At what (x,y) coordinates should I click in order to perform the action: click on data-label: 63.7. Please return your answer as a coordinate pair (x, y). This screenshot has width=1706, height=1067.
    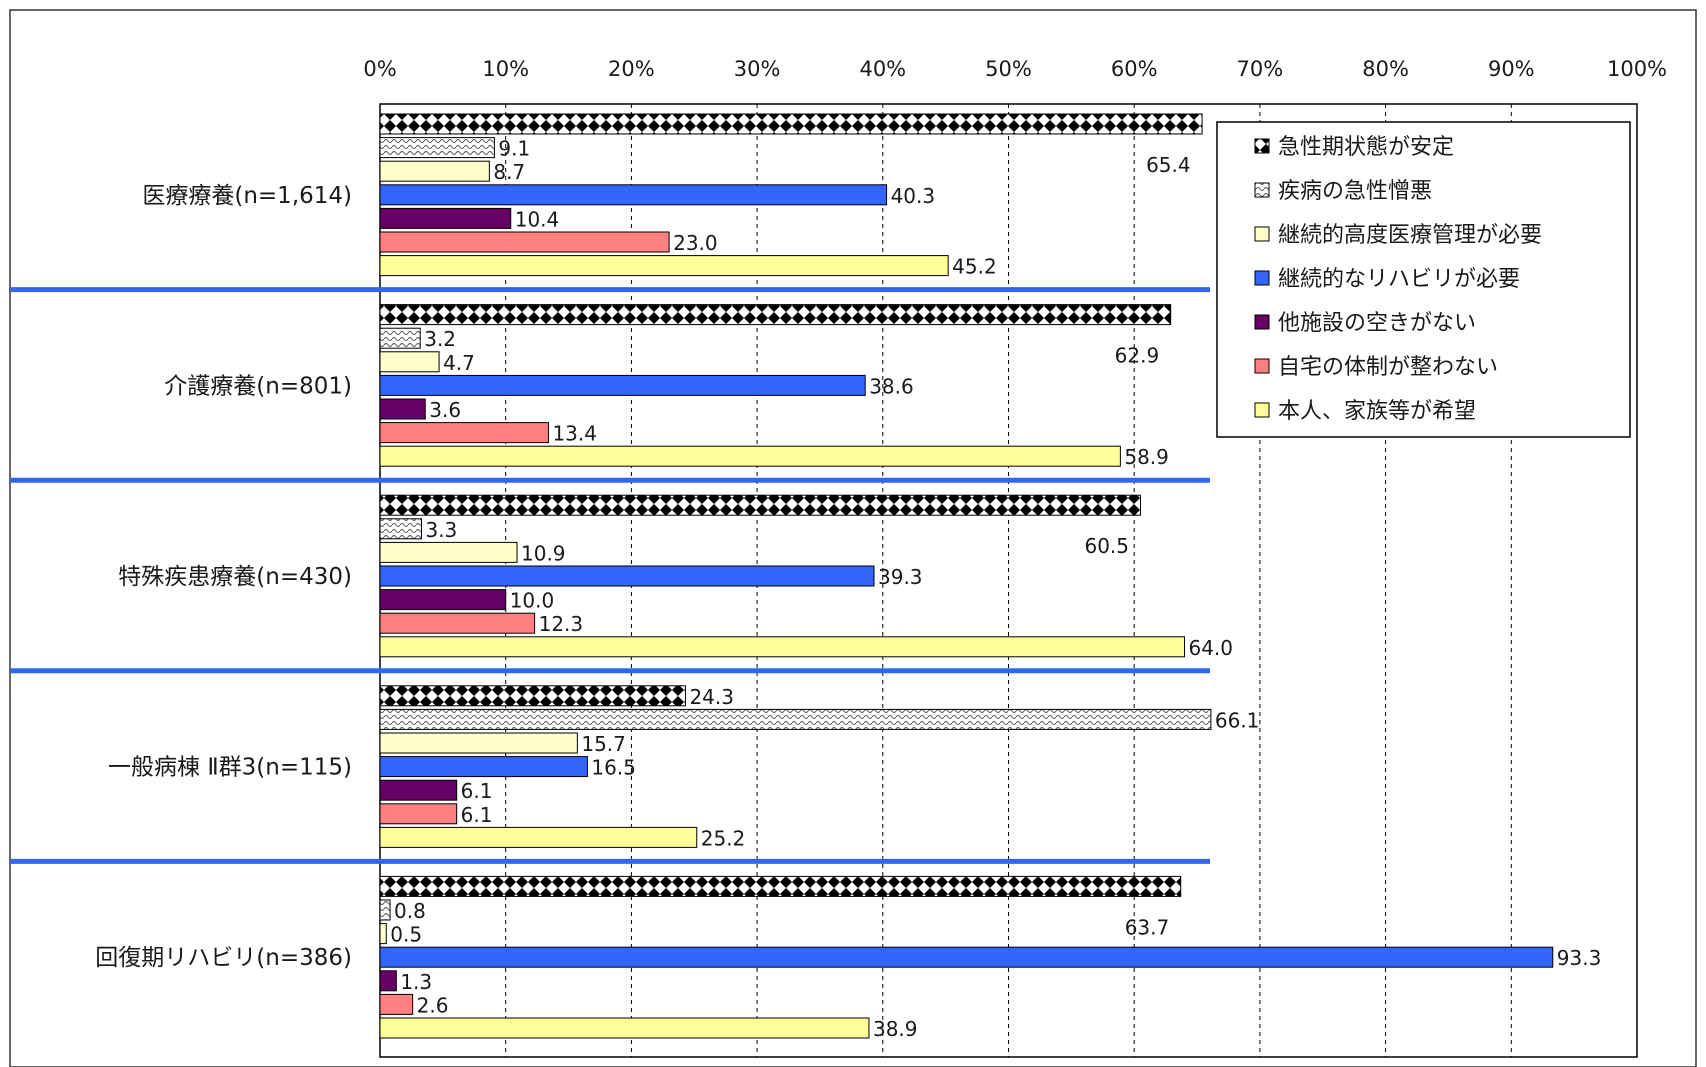
    Looking at the image, I should click on (1147, 927).